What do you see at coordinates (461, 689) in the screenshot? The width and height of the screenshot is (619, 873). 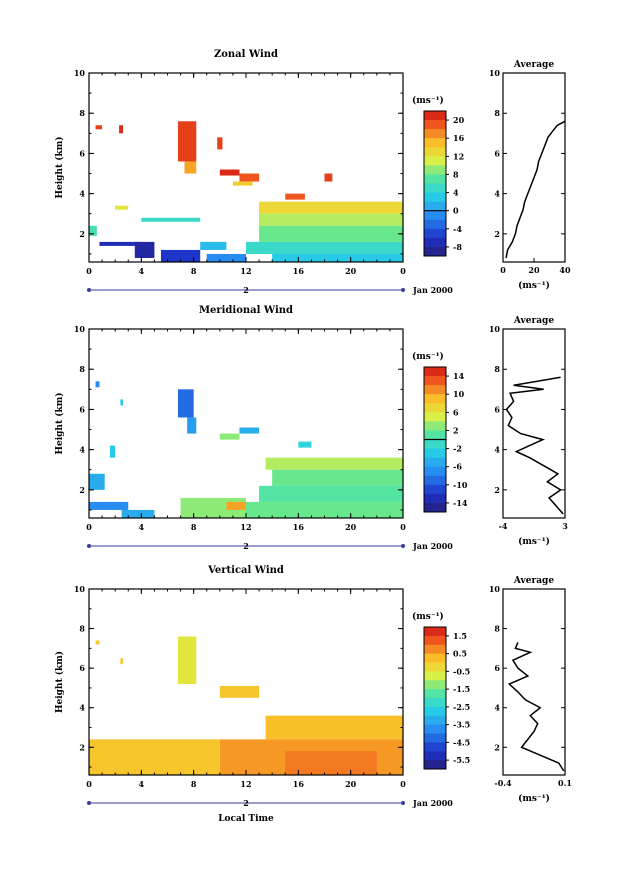 I see `colorbar-tick-label: -1.5` at bounding box center [461, 689].